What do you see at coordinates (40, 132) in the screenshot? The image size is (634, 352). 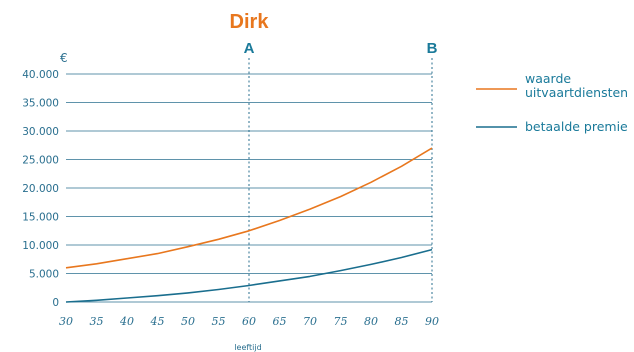 I see `y-tick-label: 30.000` at bounding box center [40, 132].